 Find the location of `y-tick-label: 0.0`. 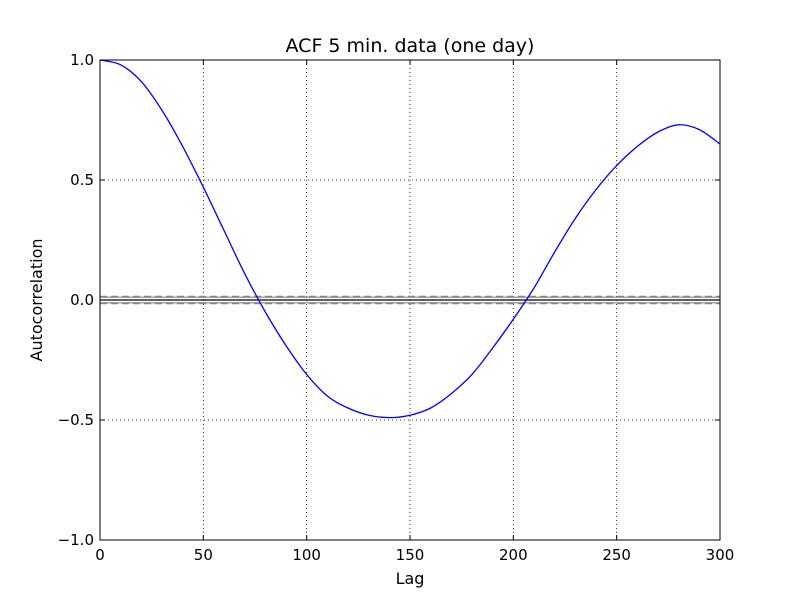

y-tick-label: 0.0 is located at coordinates (82, 300).